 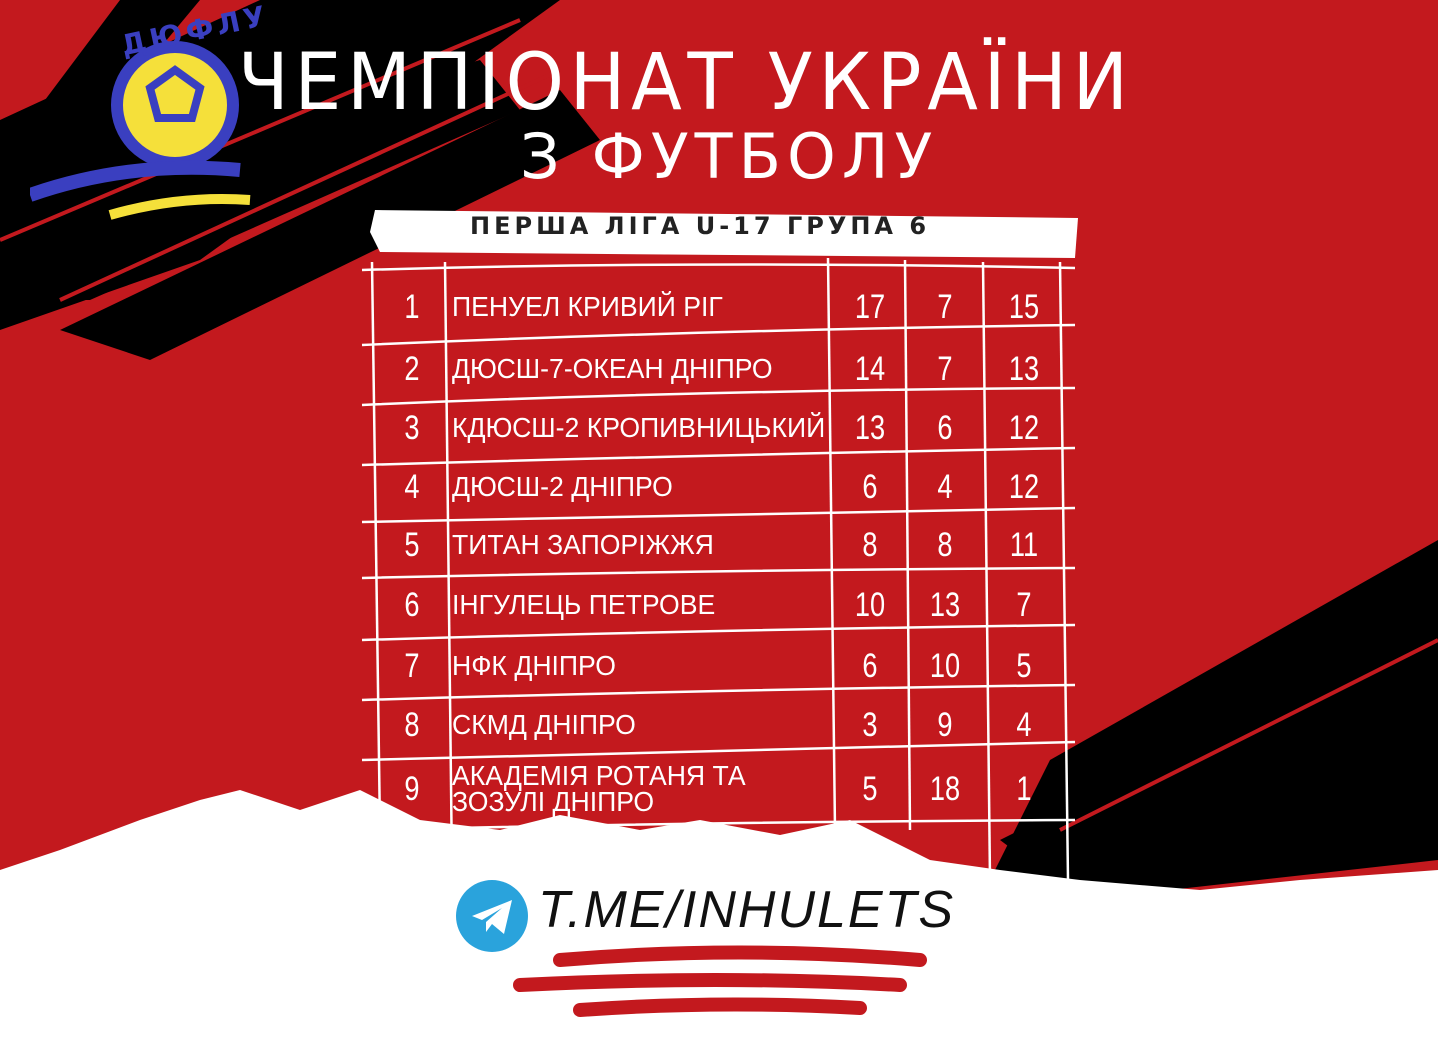 I want to click on dyuflu-logo, so click(x=143, y=122).